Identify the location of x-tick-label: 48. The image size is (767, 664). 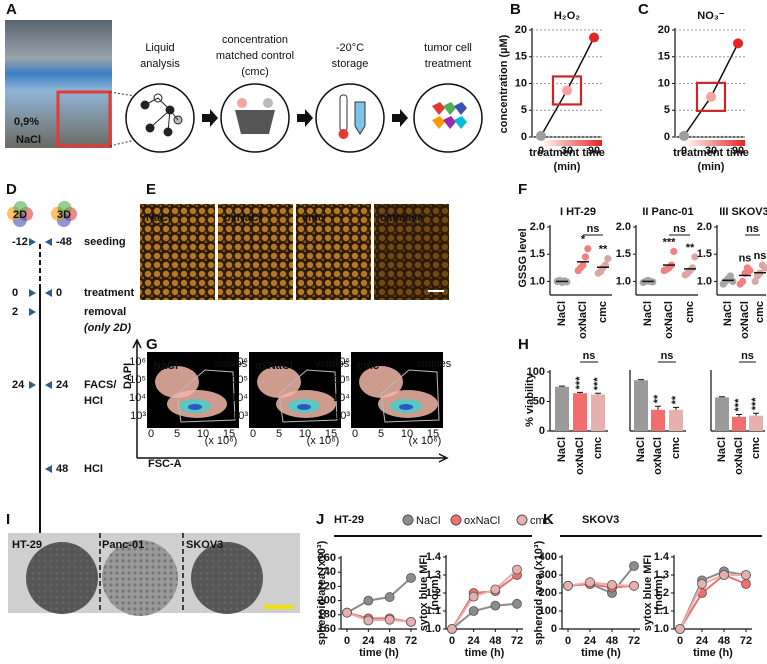
(724, 641).